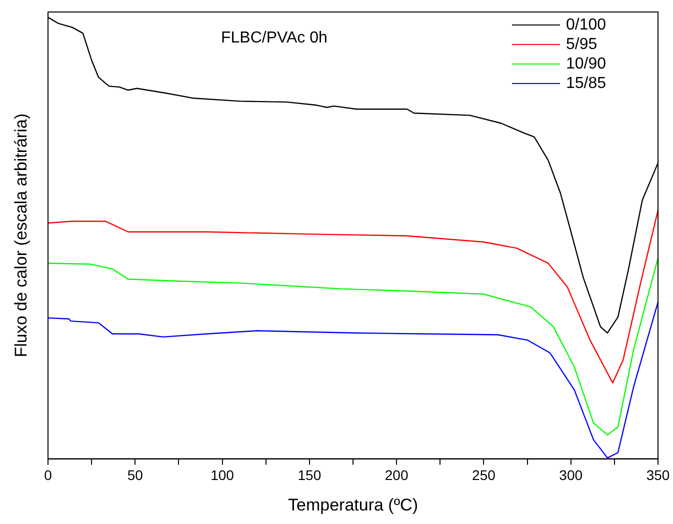 The image size is (673, 524). Describe the element at coordinates (396, 475) in the screenshot. I see `x-tick-label: 200` at that location.